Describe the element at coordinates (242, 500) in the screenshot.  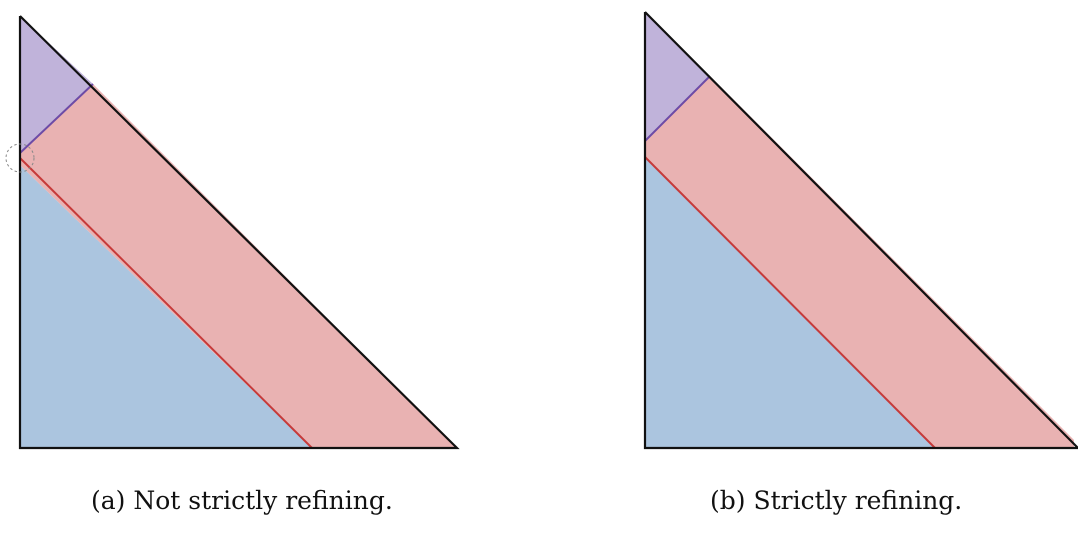
I see `caption-a: (a) Not strictly refining.` at that location.